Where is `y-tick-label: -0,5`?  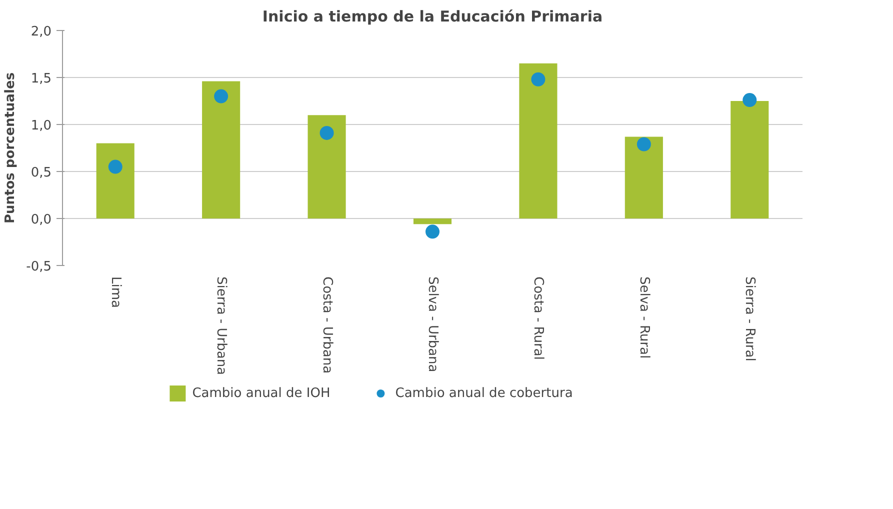
y-tick-label: -0,5 is located at coordinates (39, 267).